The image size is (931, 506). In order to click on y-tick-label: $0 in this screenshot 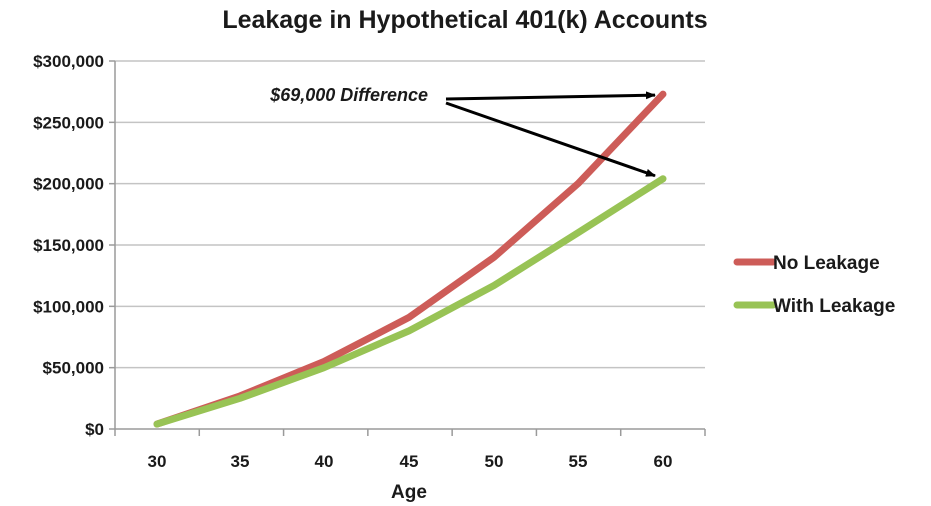, I will do `click(94, 429)`.